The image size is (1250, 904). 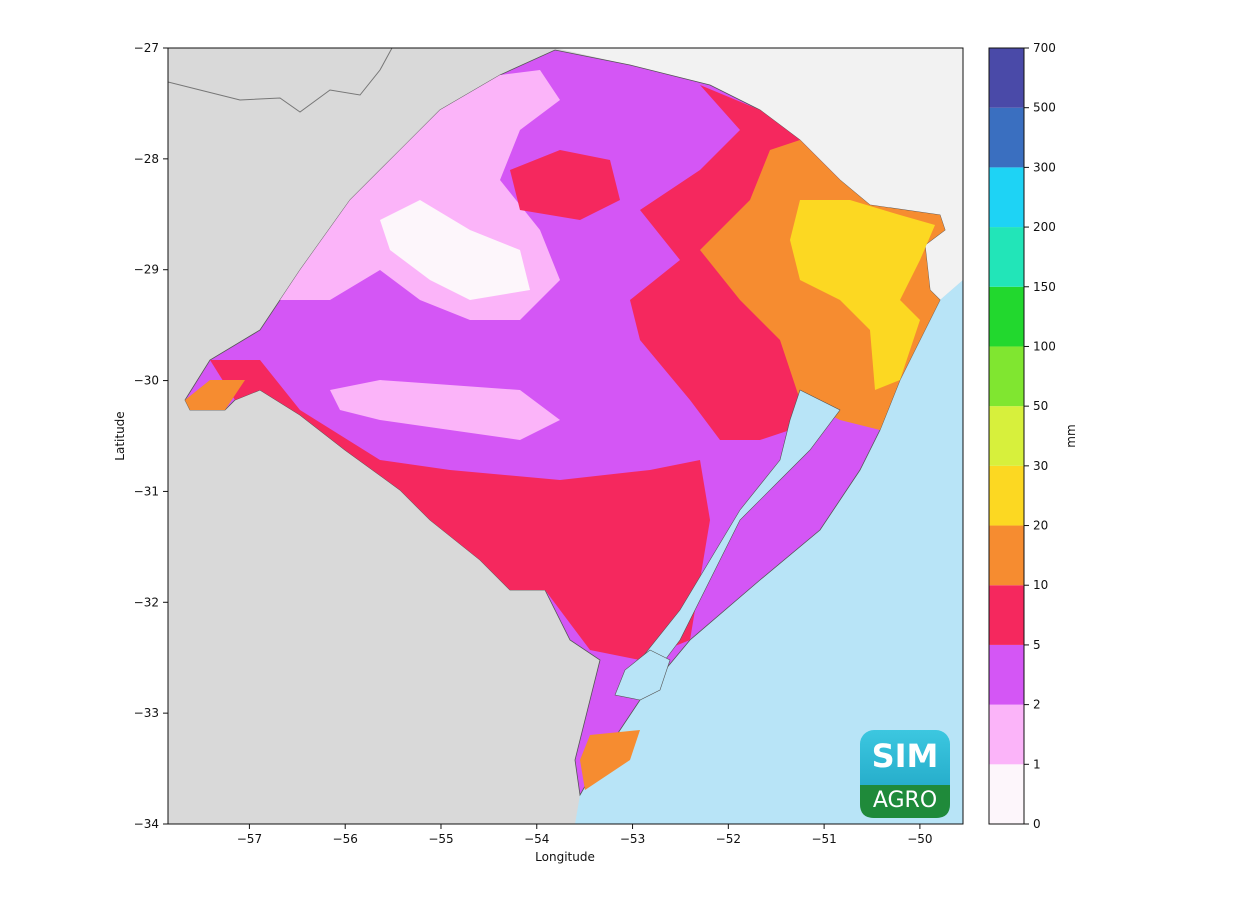 What do you see at coordinates (146, 159) in the screenshot?
I see `y-tick-label: −28` at bounding box center [146, 159].